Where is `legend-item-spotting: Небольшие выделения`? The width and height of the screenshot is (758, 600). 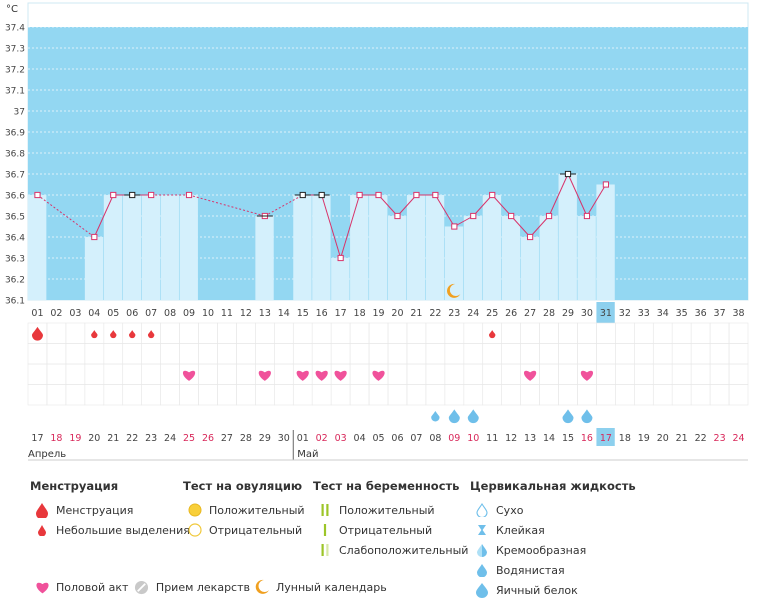
legend-item-spotting: Небольшие выделения is located at coordinates (110, 530).